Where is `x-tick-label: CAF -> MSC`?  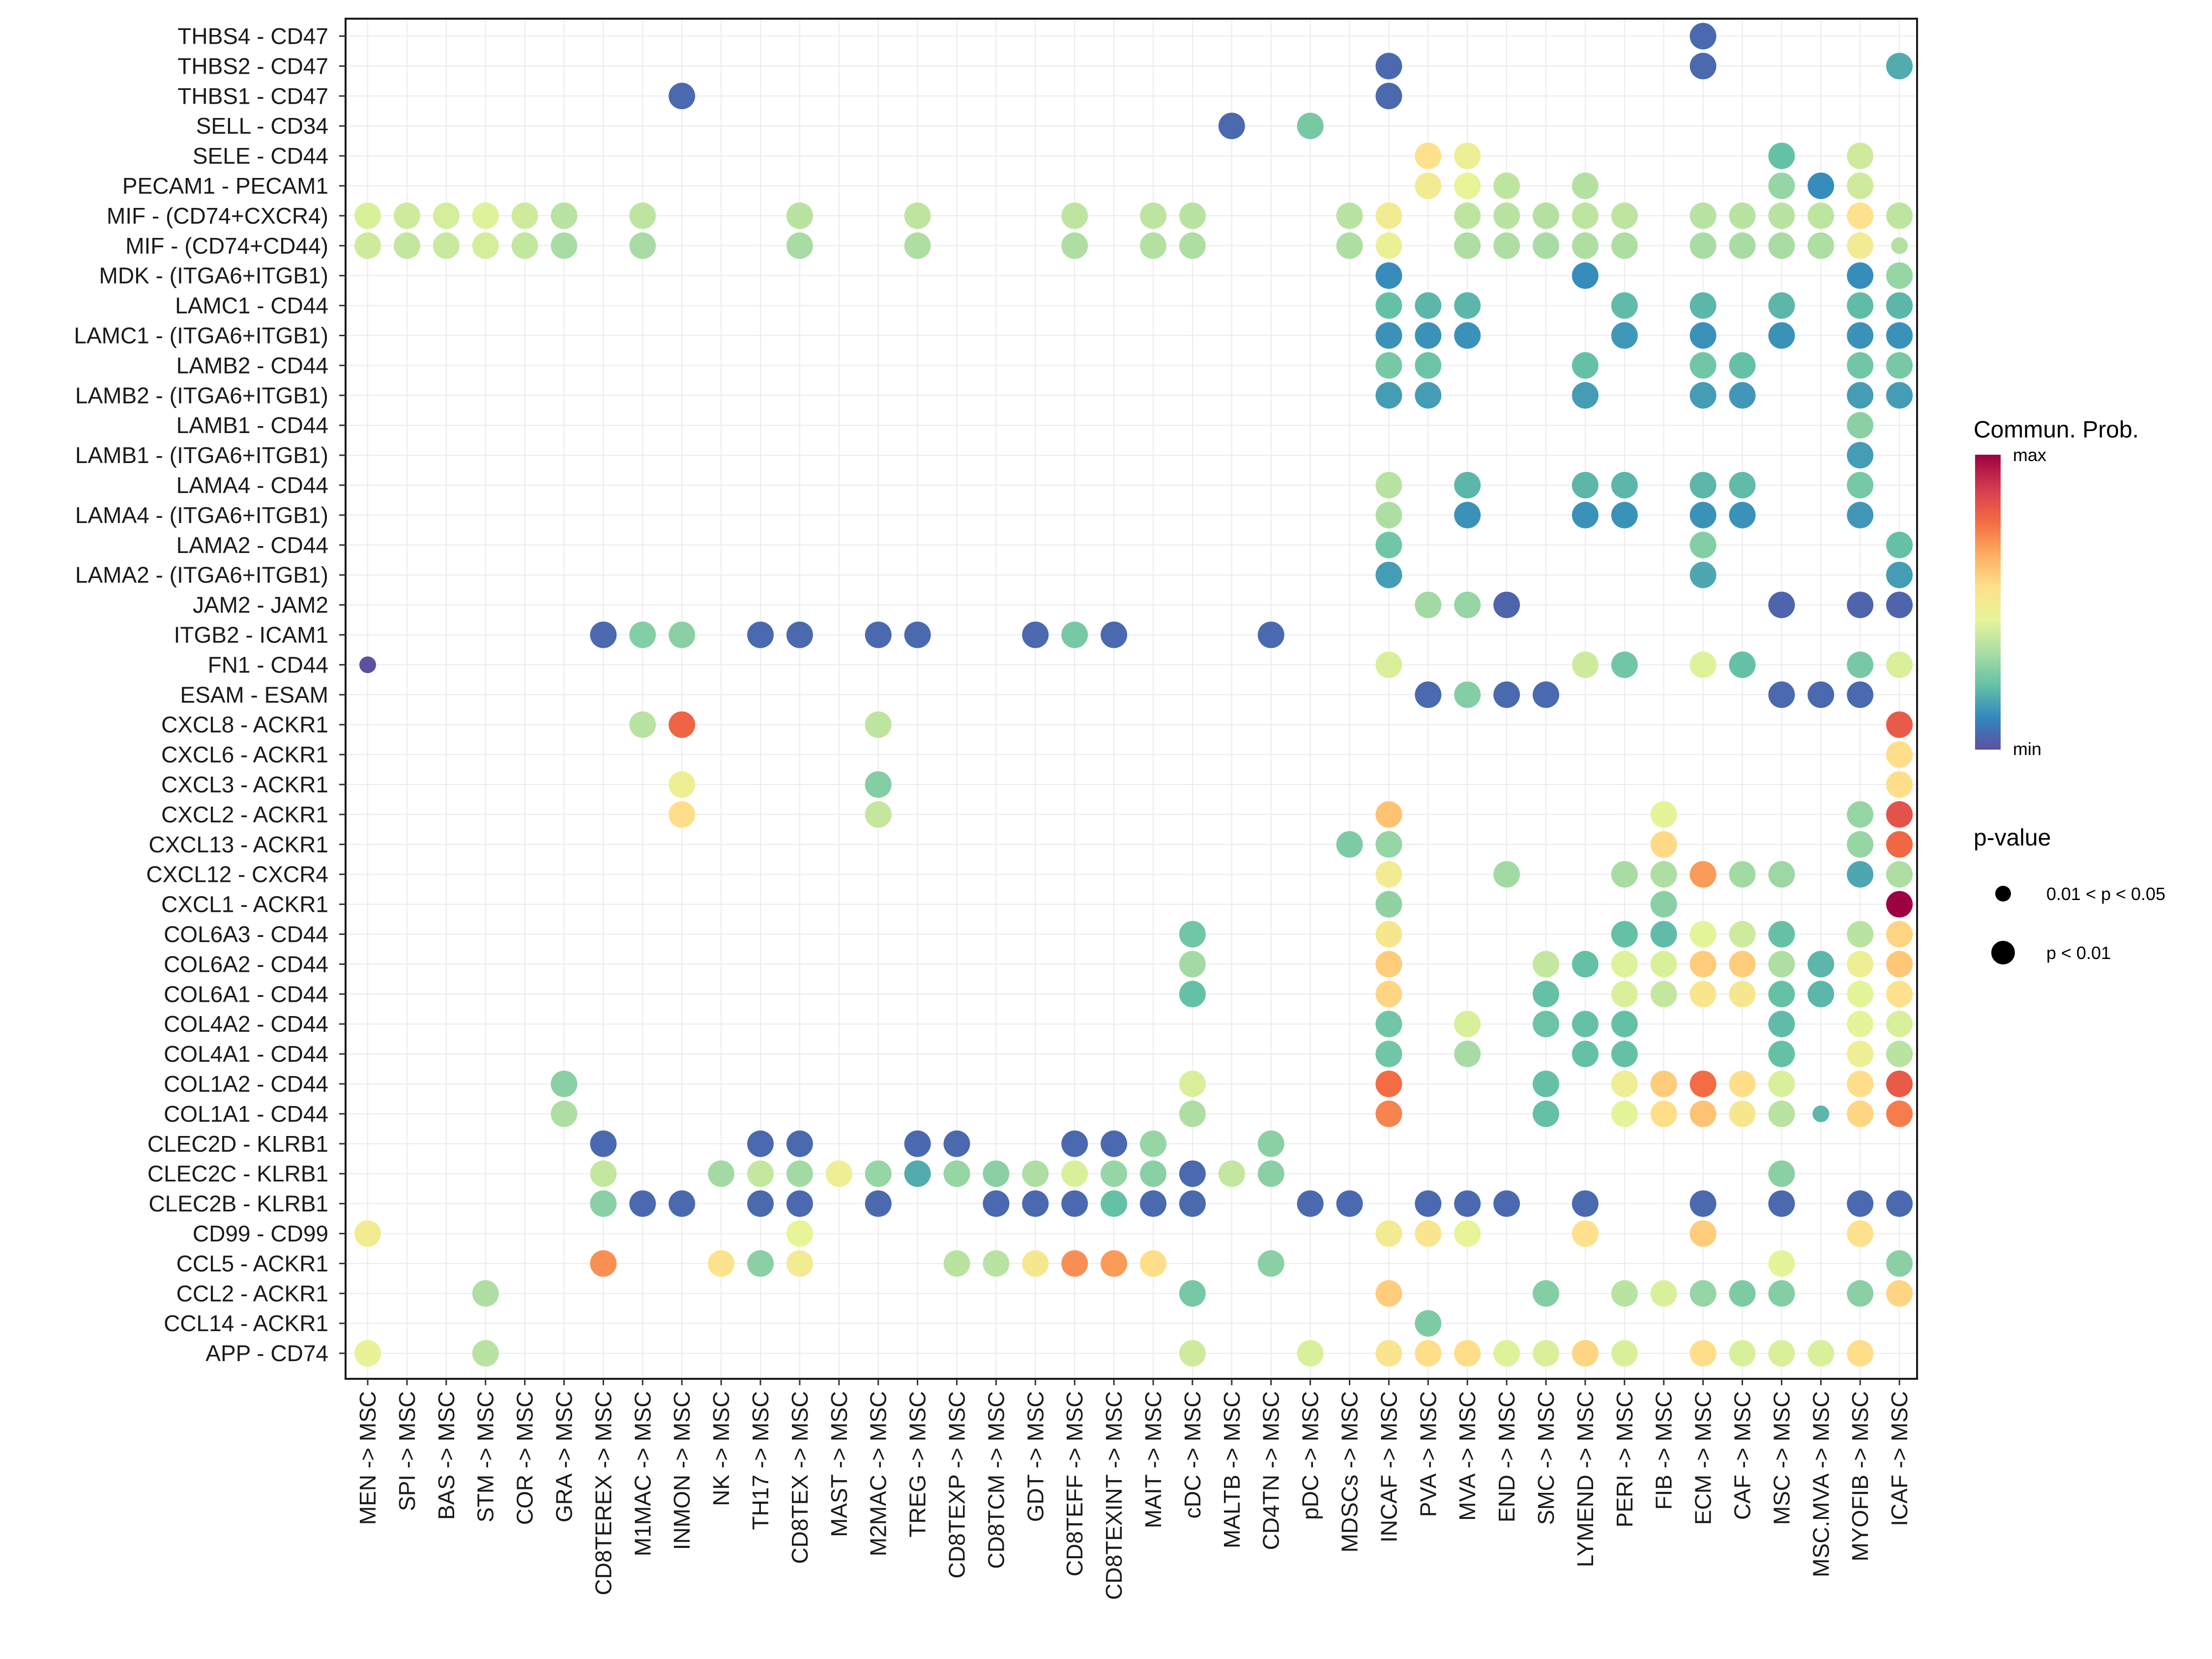 x-tick-label: CAF -> MSC is located at coordinates (1743, 1455).